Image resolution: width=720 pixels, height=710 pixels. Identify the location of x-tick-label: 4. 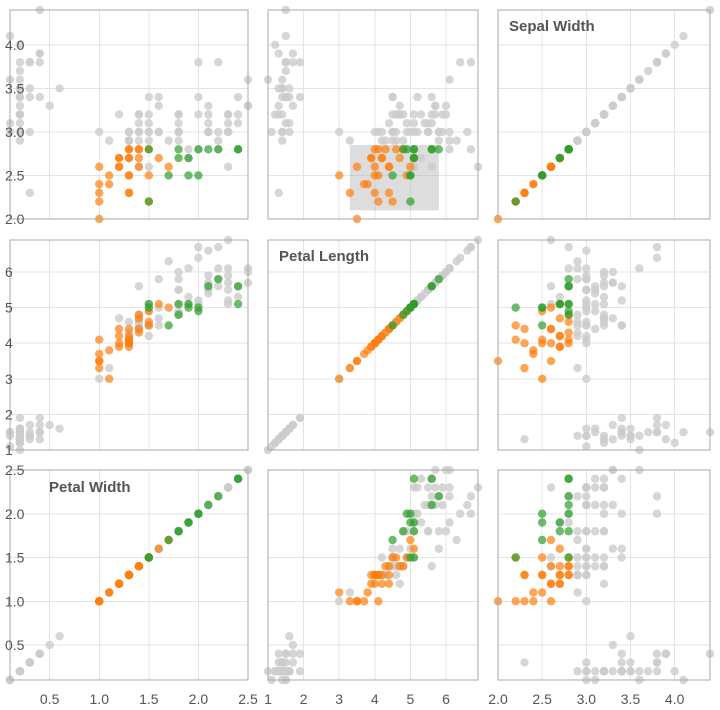
(375, 699).